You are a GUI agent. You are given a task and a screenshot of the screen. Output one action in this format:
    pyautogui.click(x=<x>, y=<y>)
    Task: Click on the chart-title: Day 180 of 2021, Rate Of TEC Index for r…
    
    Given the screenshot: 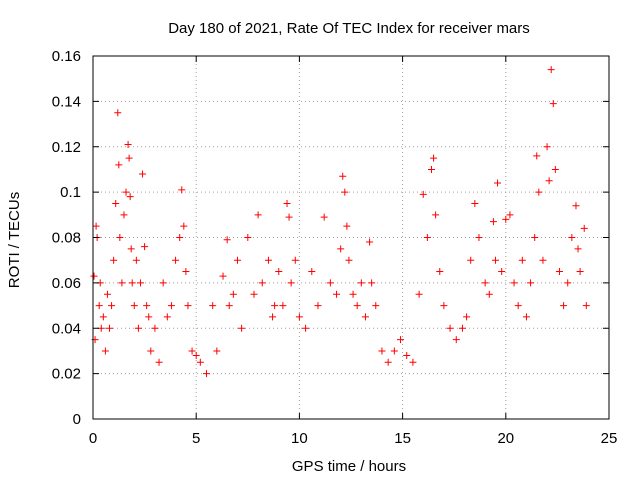 What is the action you would take?
    pyautogui.click(x=349, y=28)
    